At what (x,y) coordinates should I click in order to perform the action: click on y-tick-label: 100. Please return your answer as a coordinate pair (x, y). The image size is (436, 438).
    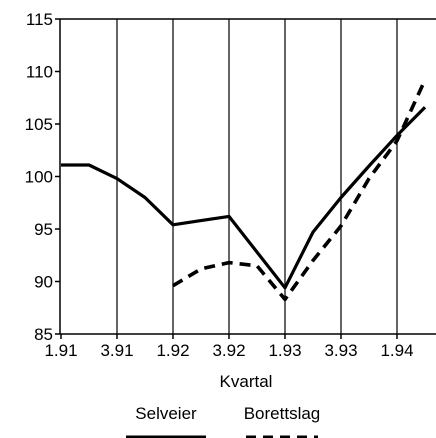
    Looking at the image, I should click on (39, 177).